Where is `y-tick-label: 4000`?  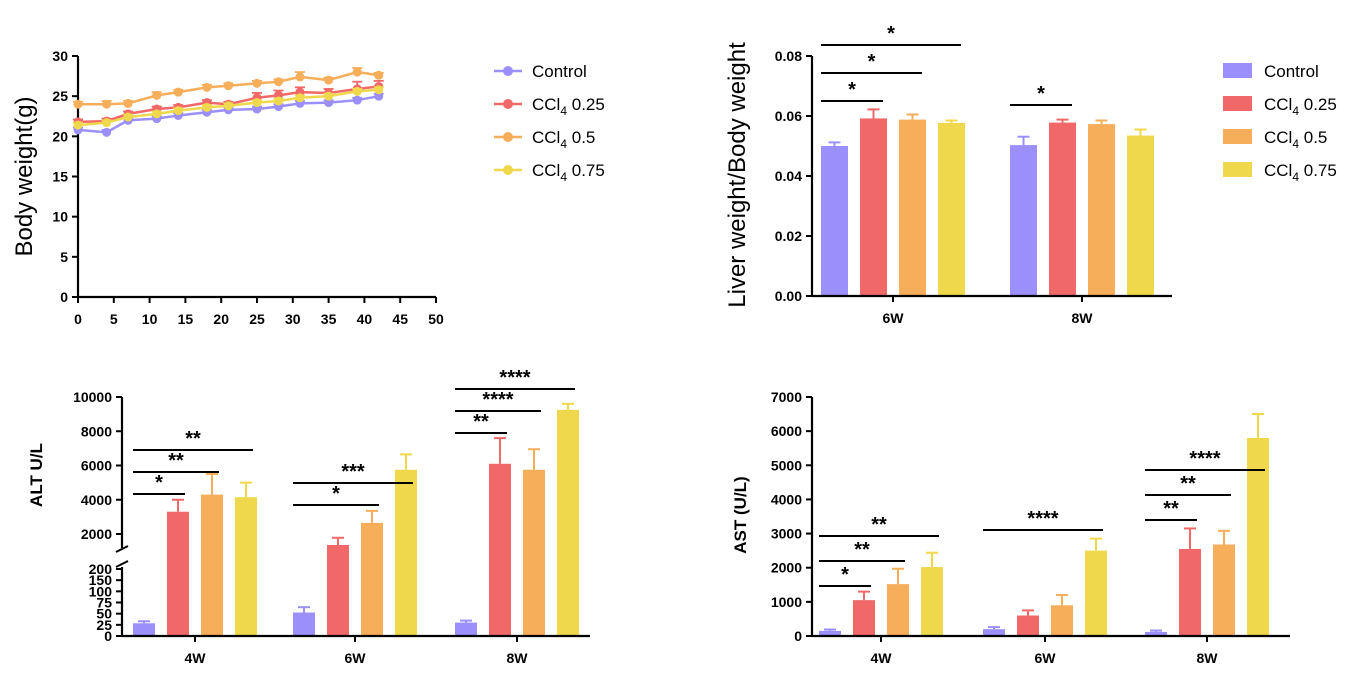 y-tick-label: 4000 is located at coordinates (96, 500).